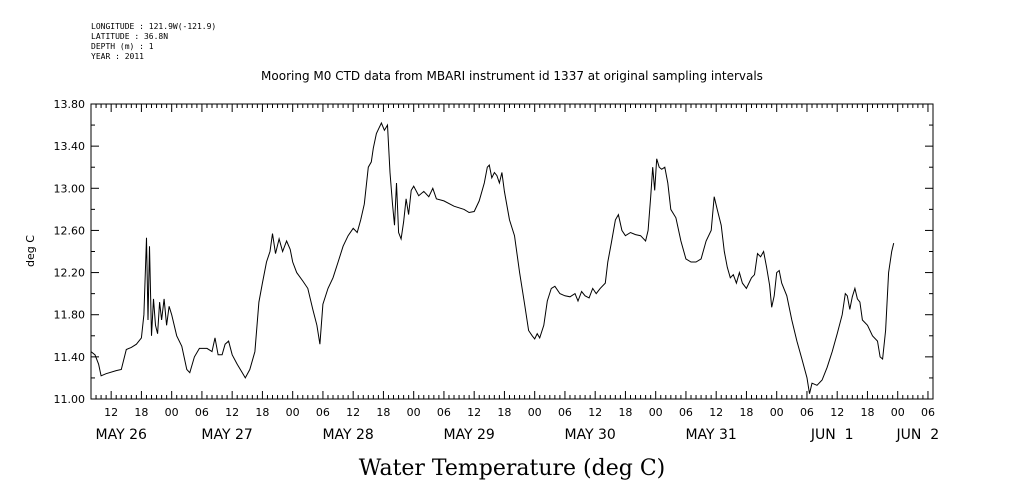  I want to click on longitude-label: LONGITUDE : 121.9W(-121.9), so click(154, 26).